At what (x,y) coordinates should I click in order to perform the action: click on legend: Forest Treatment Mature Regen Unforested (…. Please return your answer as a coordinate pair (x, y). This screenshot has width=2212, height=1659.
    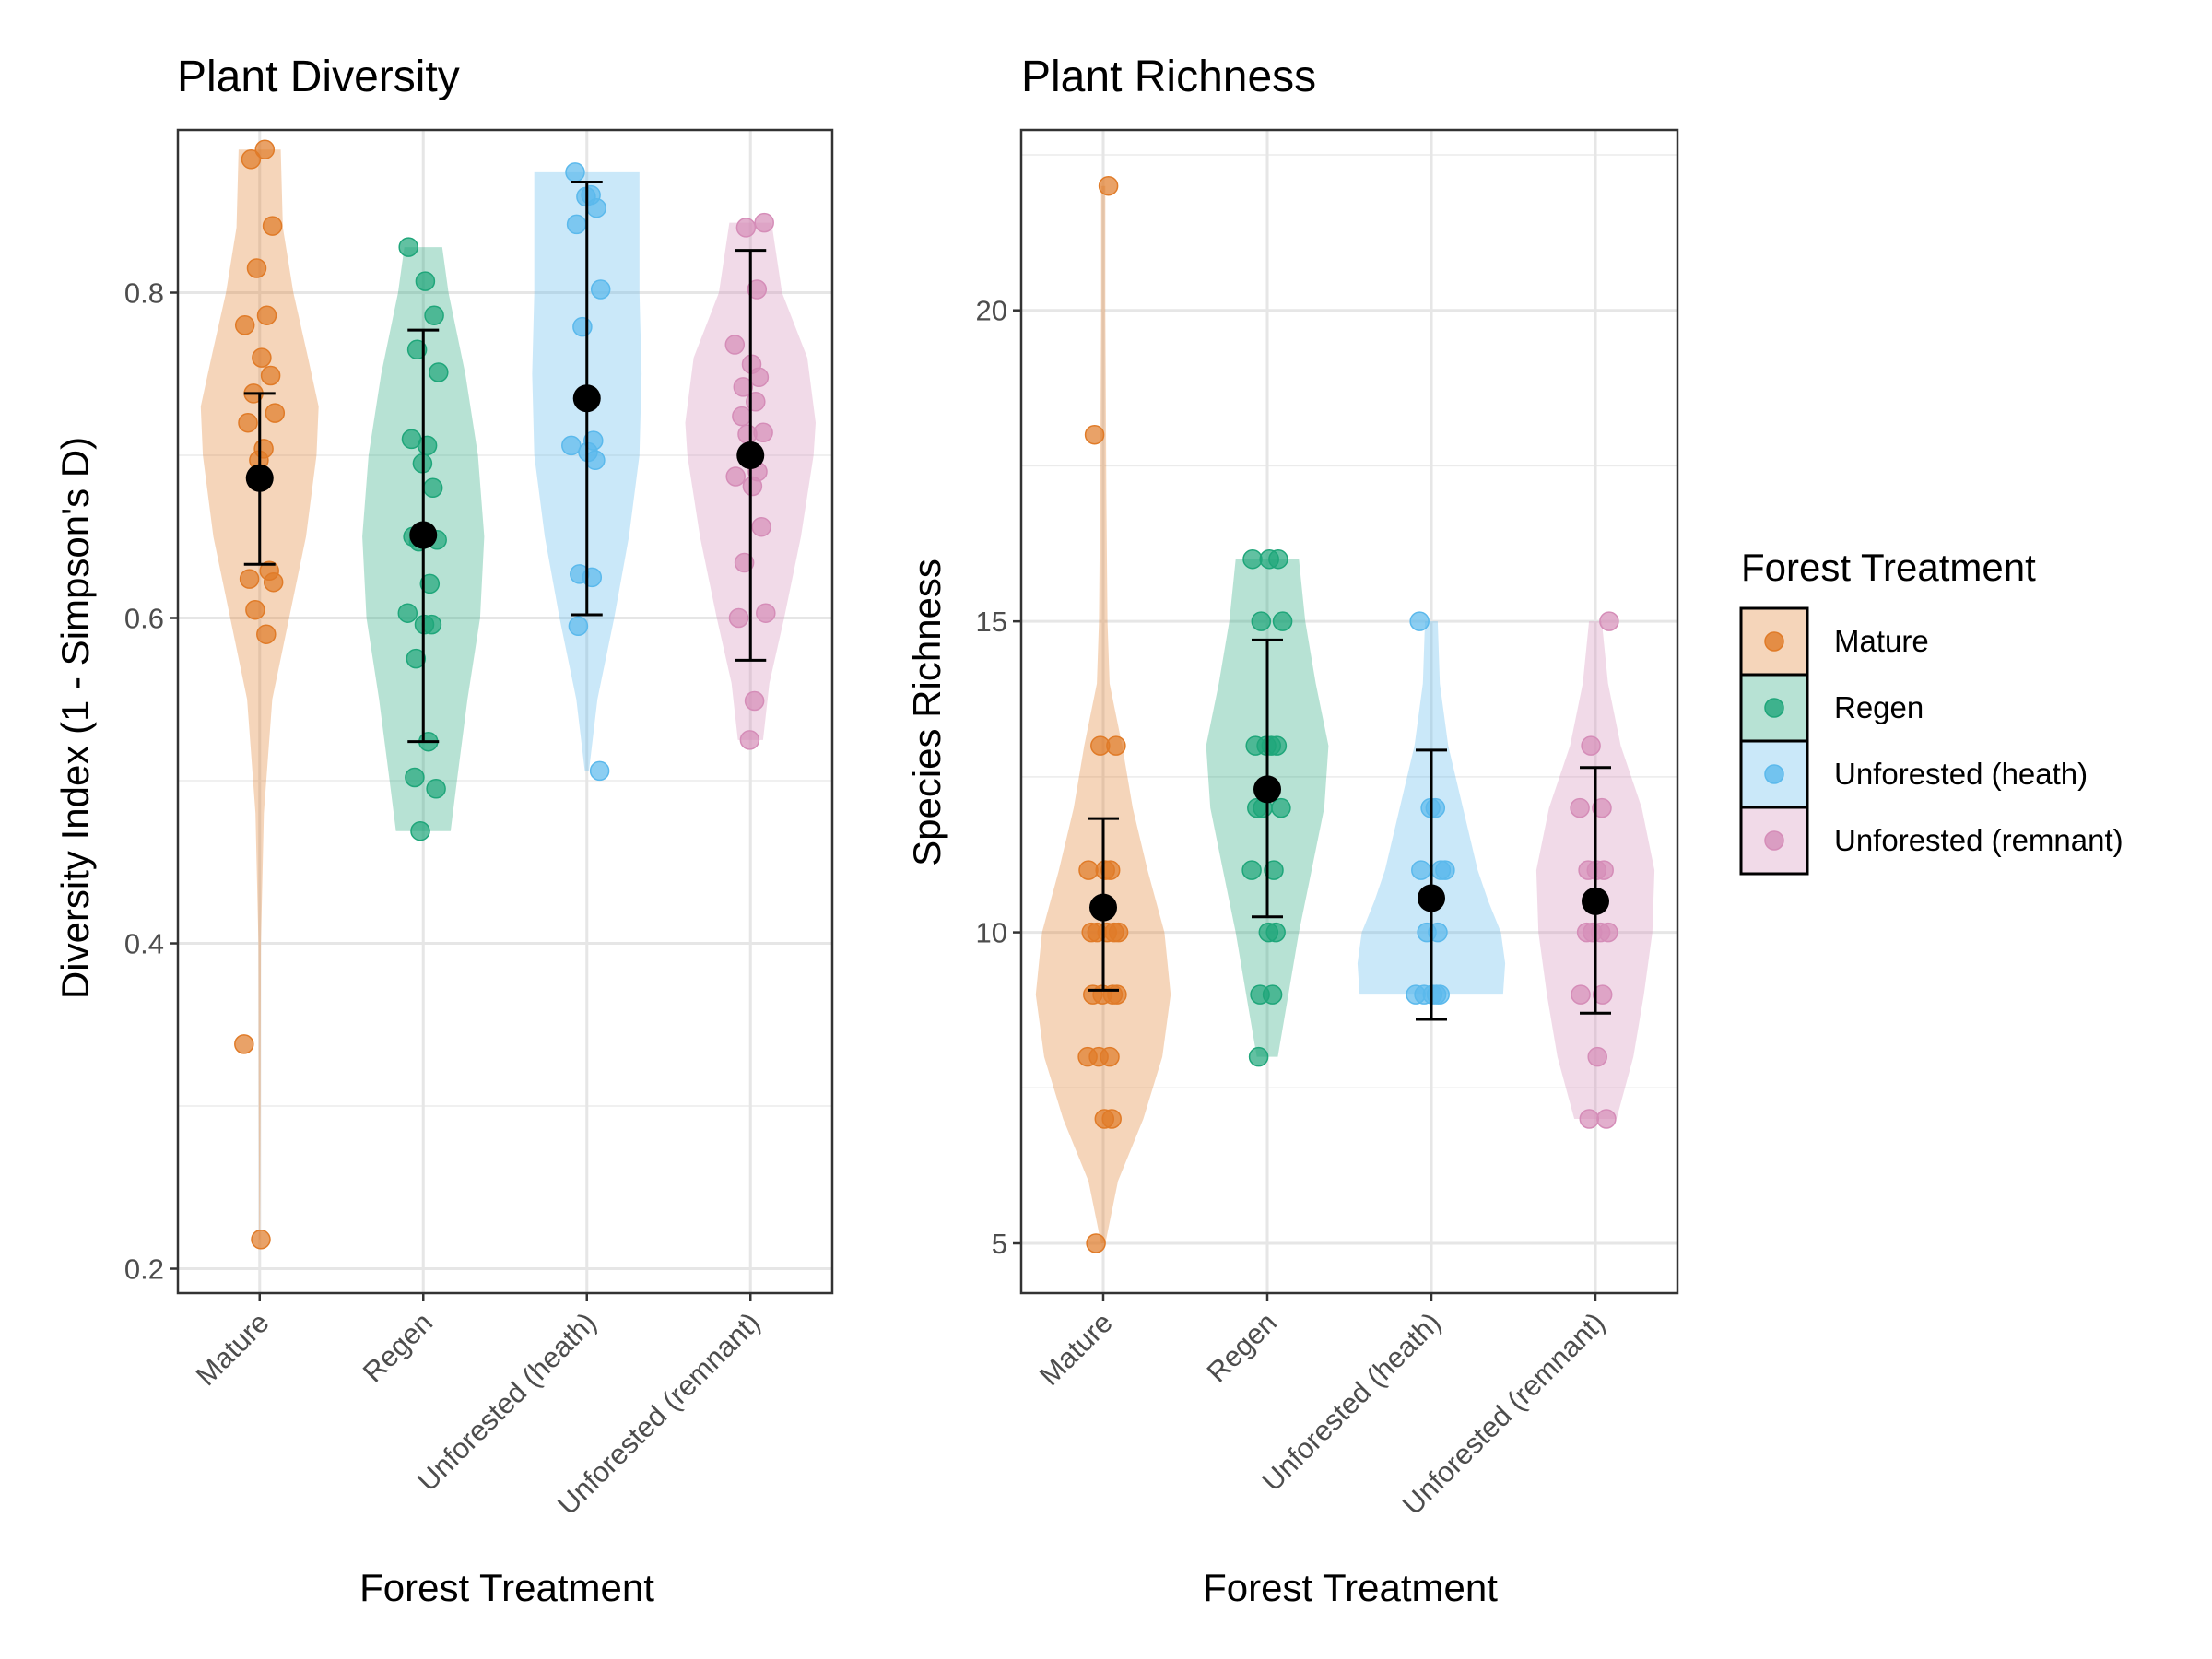
    Looking at the image, I should click on (1931, 711).